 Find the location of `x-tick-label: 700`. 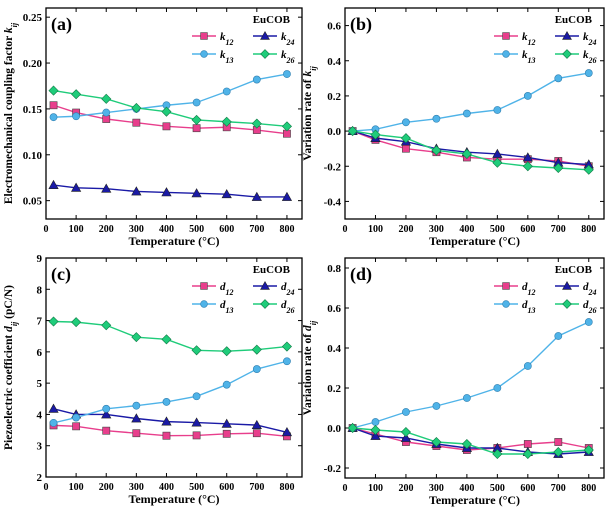

x-tick-label: 700 is located at coordinates (558, 488).